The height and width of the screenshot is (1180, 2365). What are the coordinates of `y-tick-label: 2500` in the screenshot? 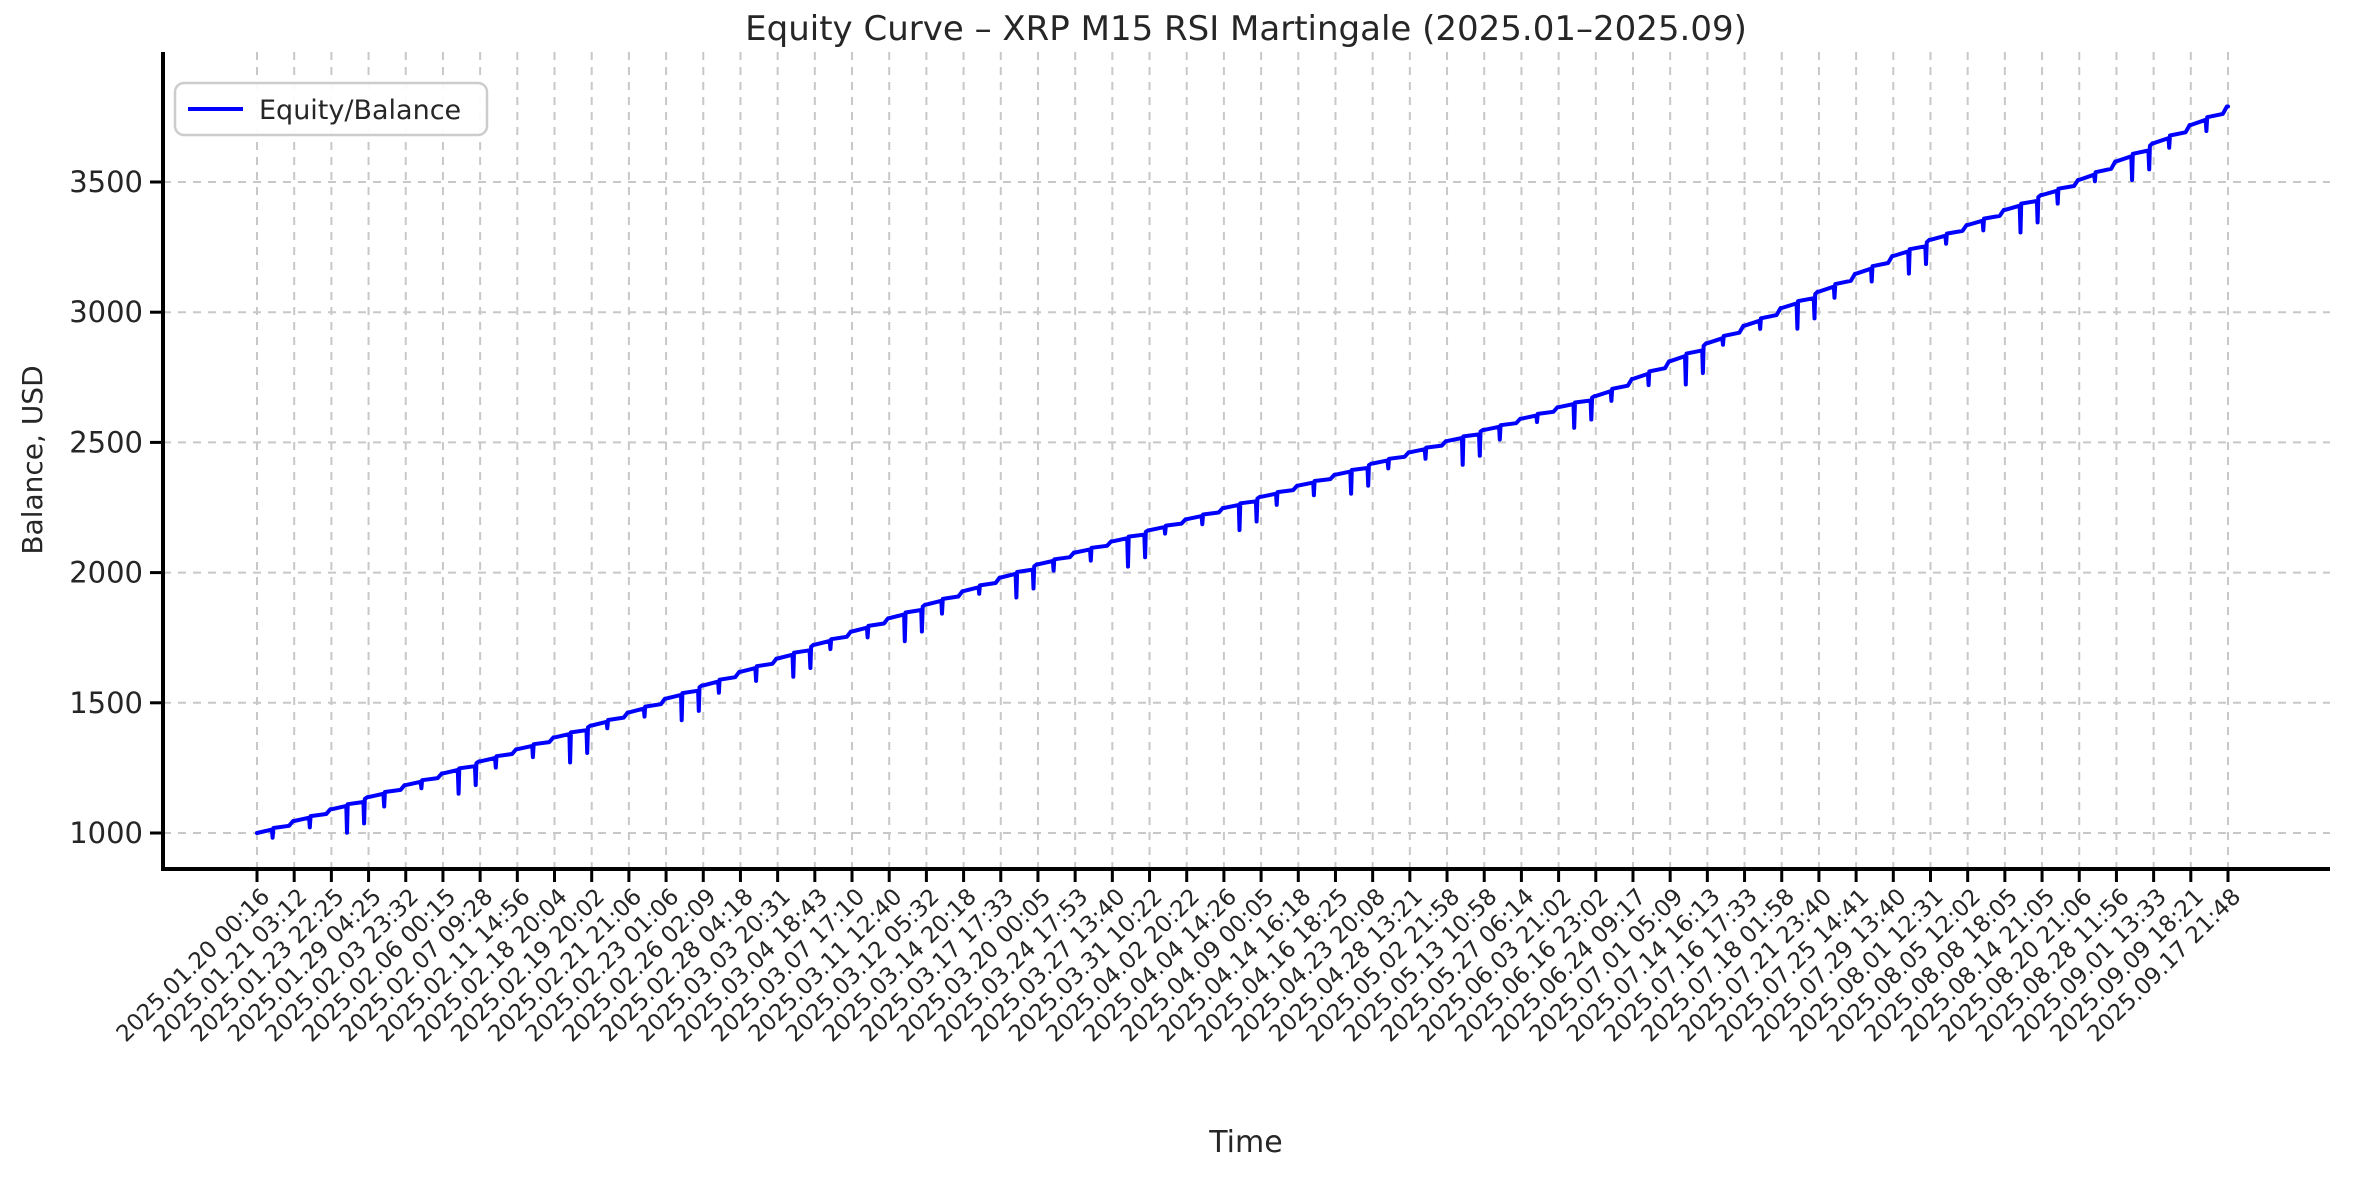 It's located at (106, 442).